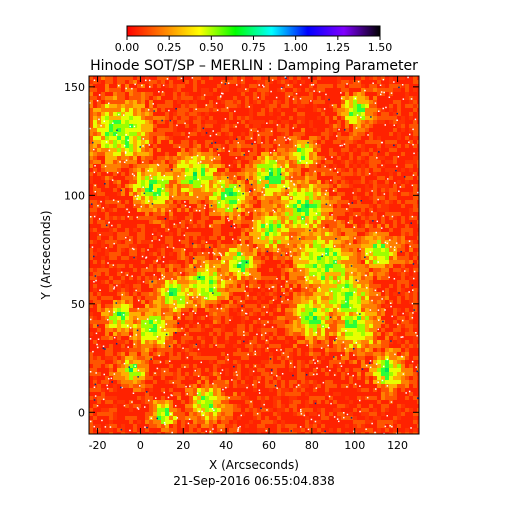 This screenshot has width=507, height=512. I want to click on colorbar: 0.00 0.25 0.50 0.75 1.00 1.25 1.50, so click(253, 39).